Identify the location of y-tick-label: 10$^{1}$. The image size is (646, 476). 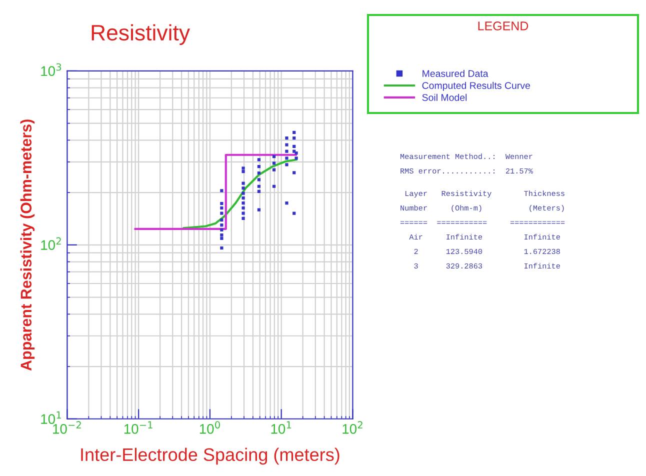
(51, 417).